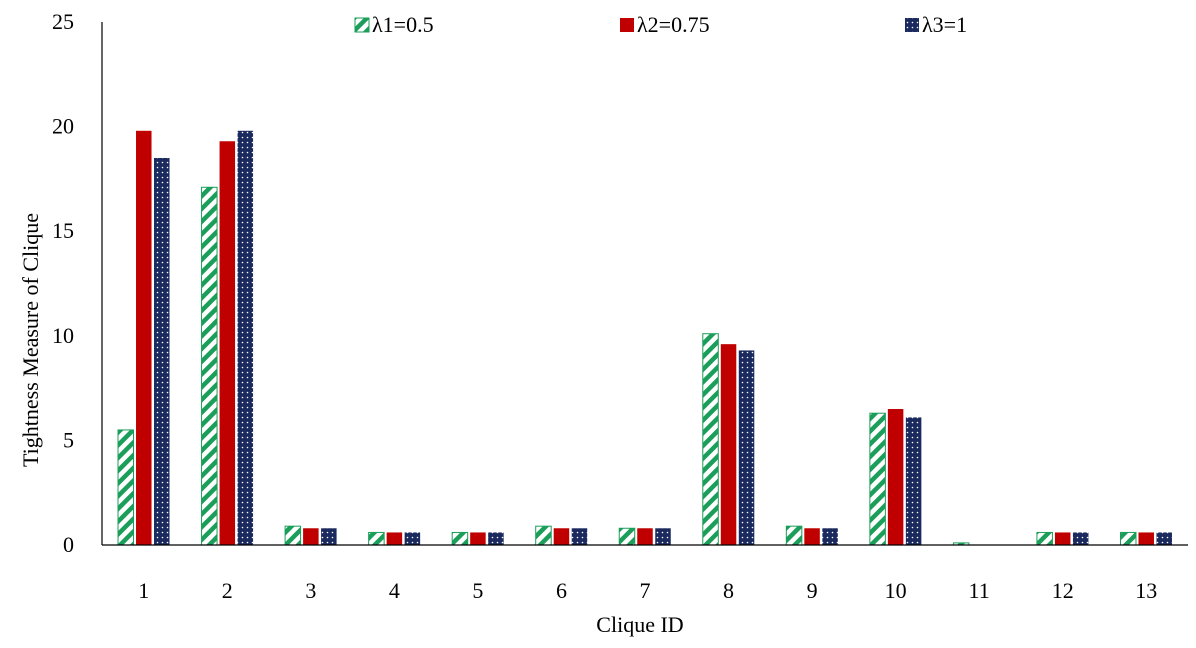 The width and height of the screenshot is (1196, 648). I want to click on y-axis-title: Tightness Measure of Clique, so click(30, 340).